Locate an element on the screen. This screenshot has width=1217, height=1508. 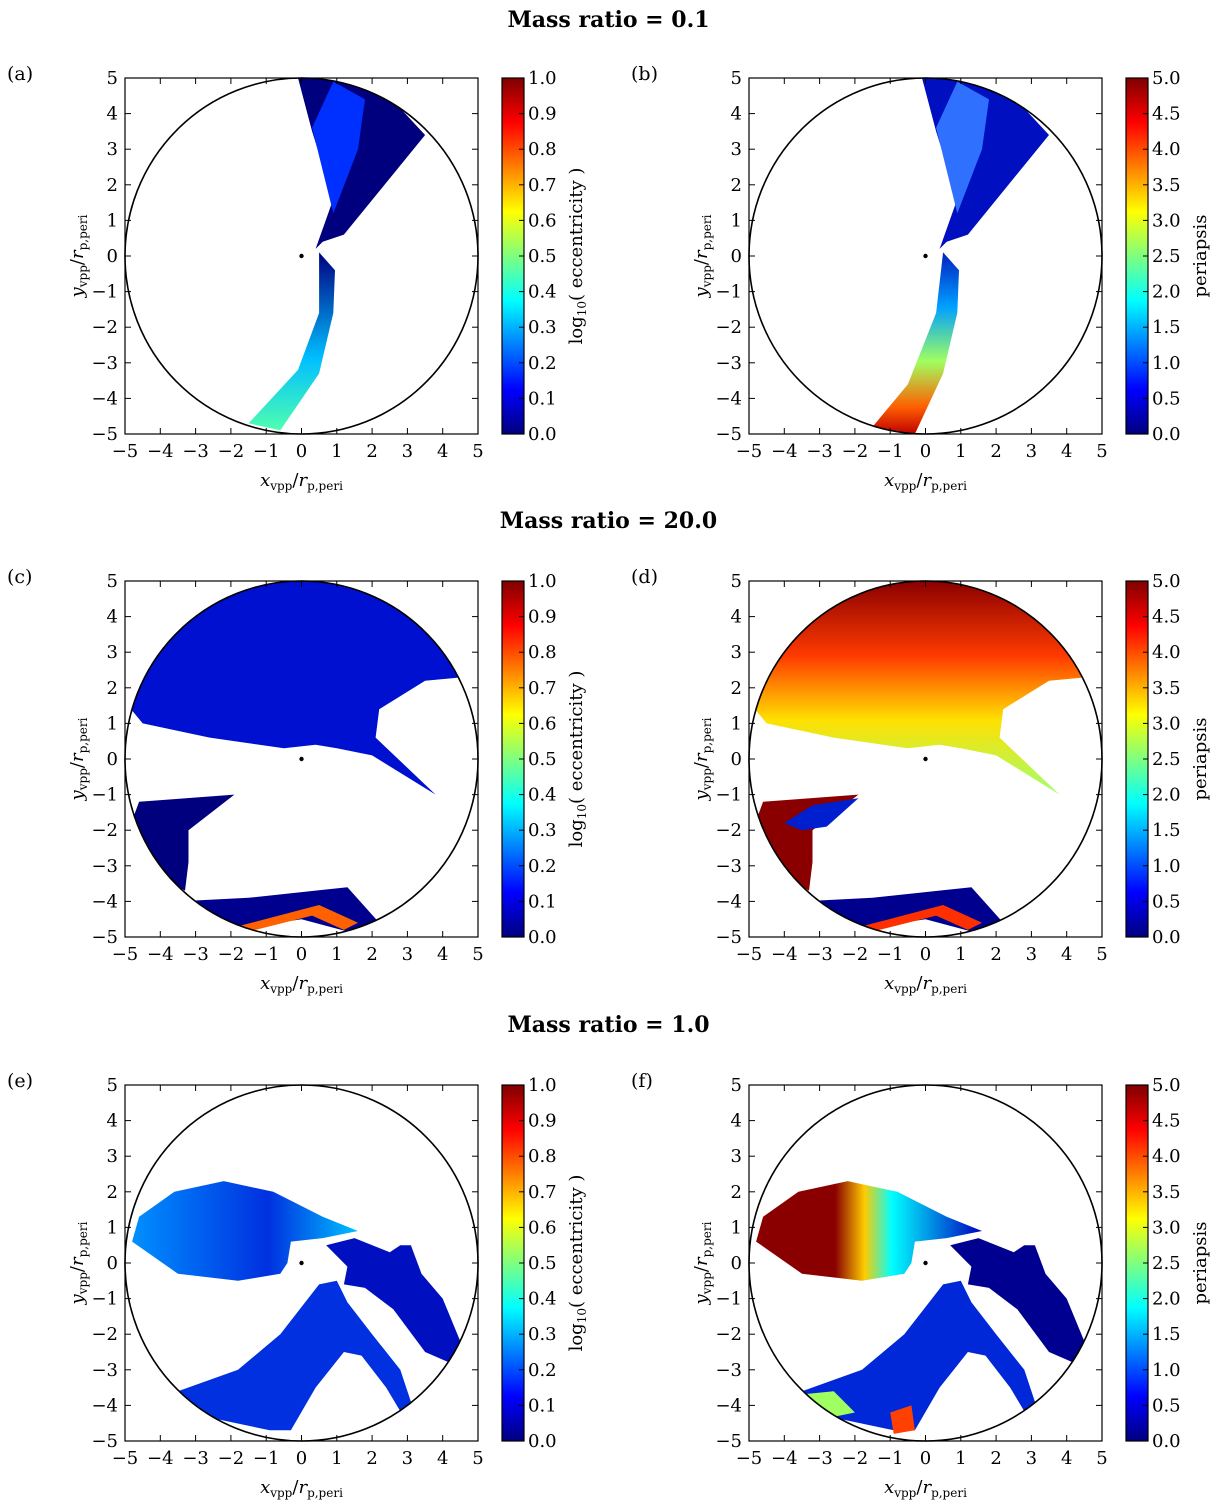
colorbar-tick-label: 0.2 is located at coordinates (542, 1370).